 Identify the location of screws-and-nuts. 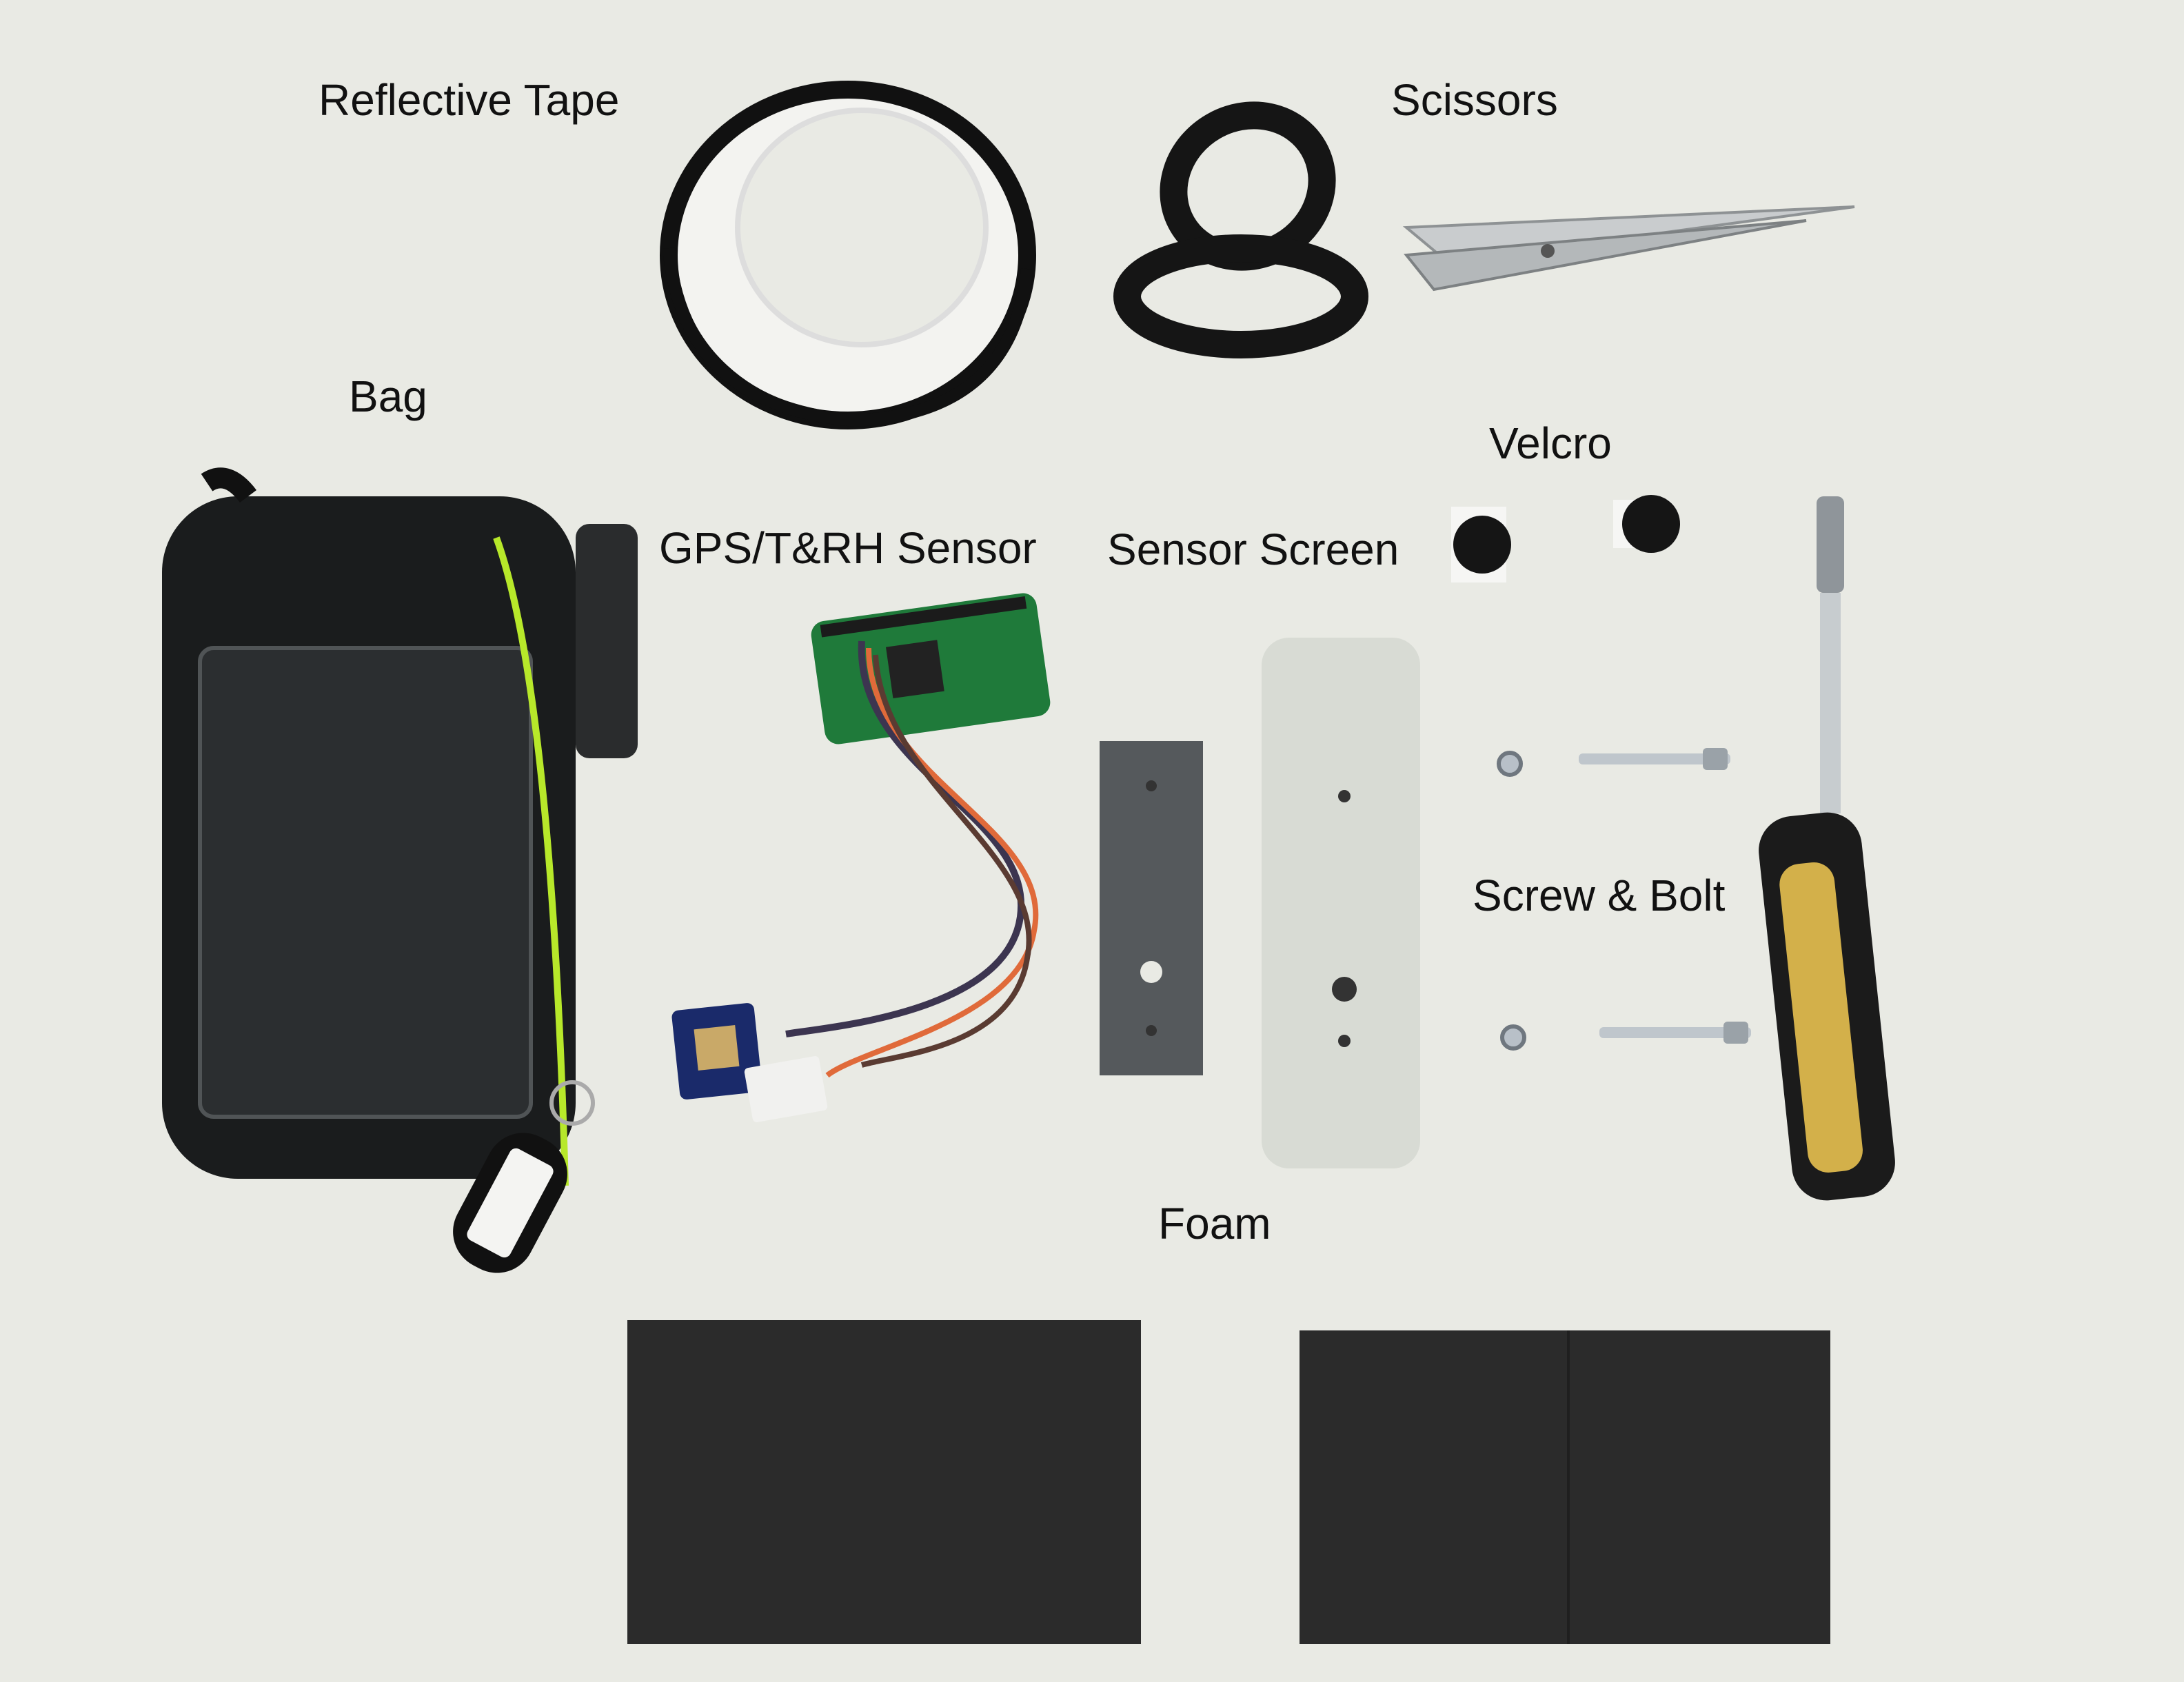
(1624, 899).